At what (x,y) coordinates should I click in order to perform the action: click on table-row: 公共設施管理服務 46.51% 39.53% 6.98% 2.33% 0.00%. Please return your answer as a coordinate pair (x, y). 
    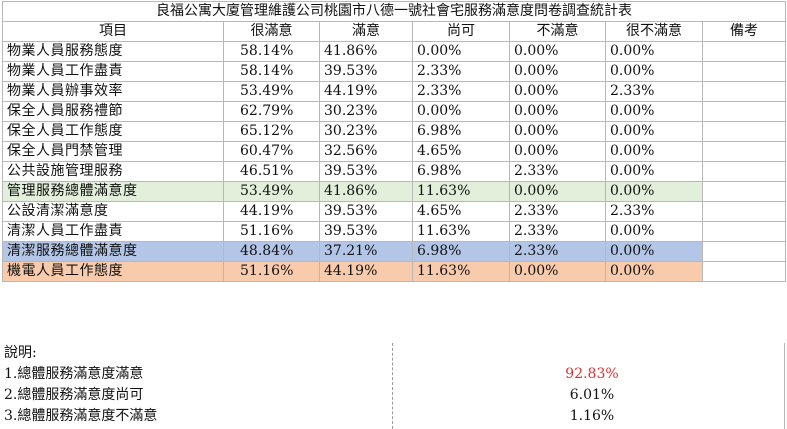
    Looking at the image, I should click on (394, 171).